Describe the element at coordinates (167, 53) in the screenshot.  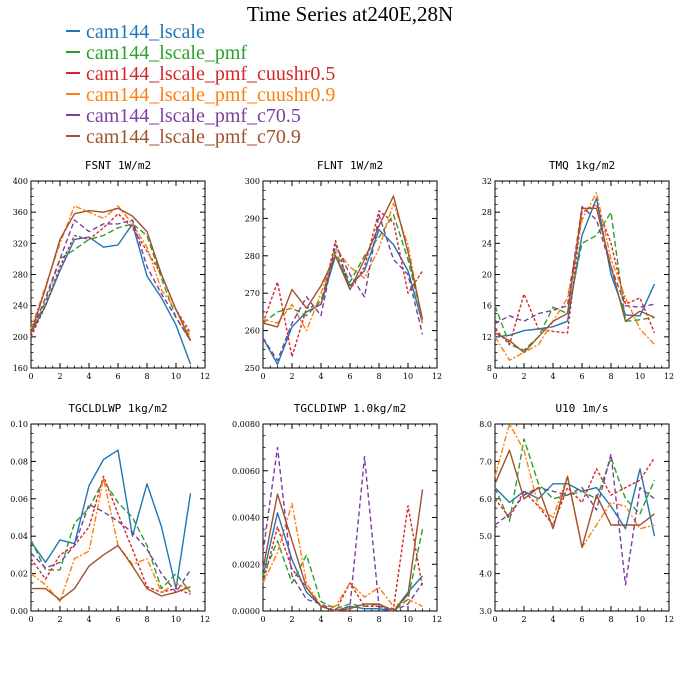
I see `legend-label: cam144_lscale_pmf` at that location.